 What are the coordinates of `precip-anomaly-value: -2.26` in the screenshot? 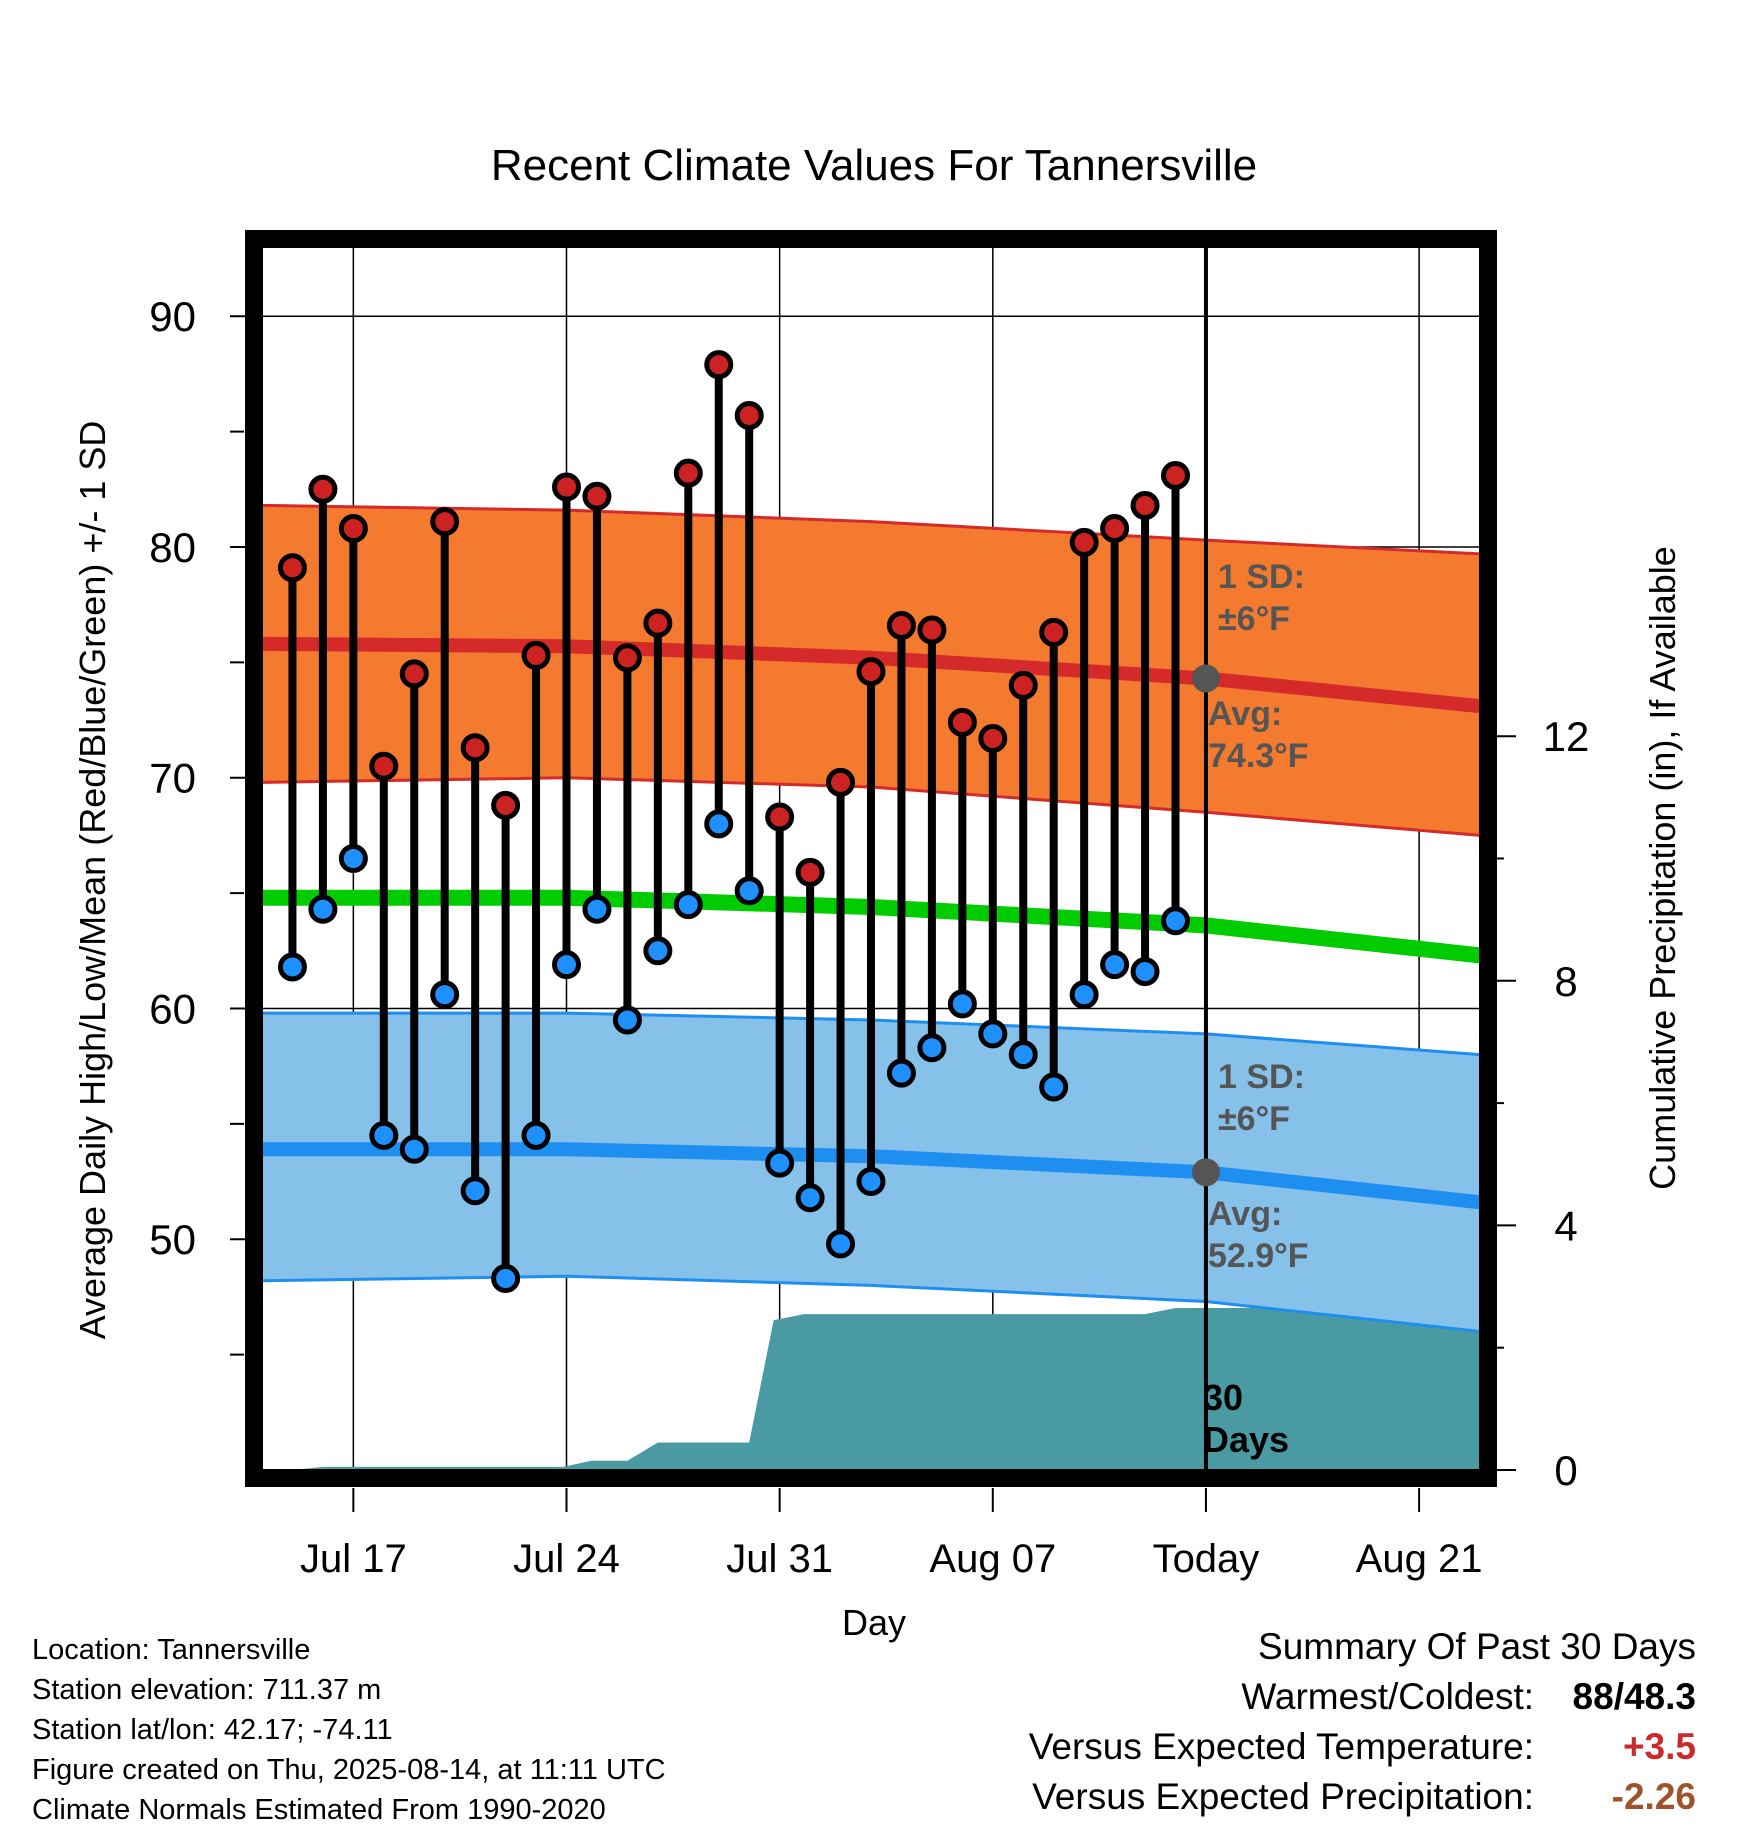 It's located at (1653, 1796).